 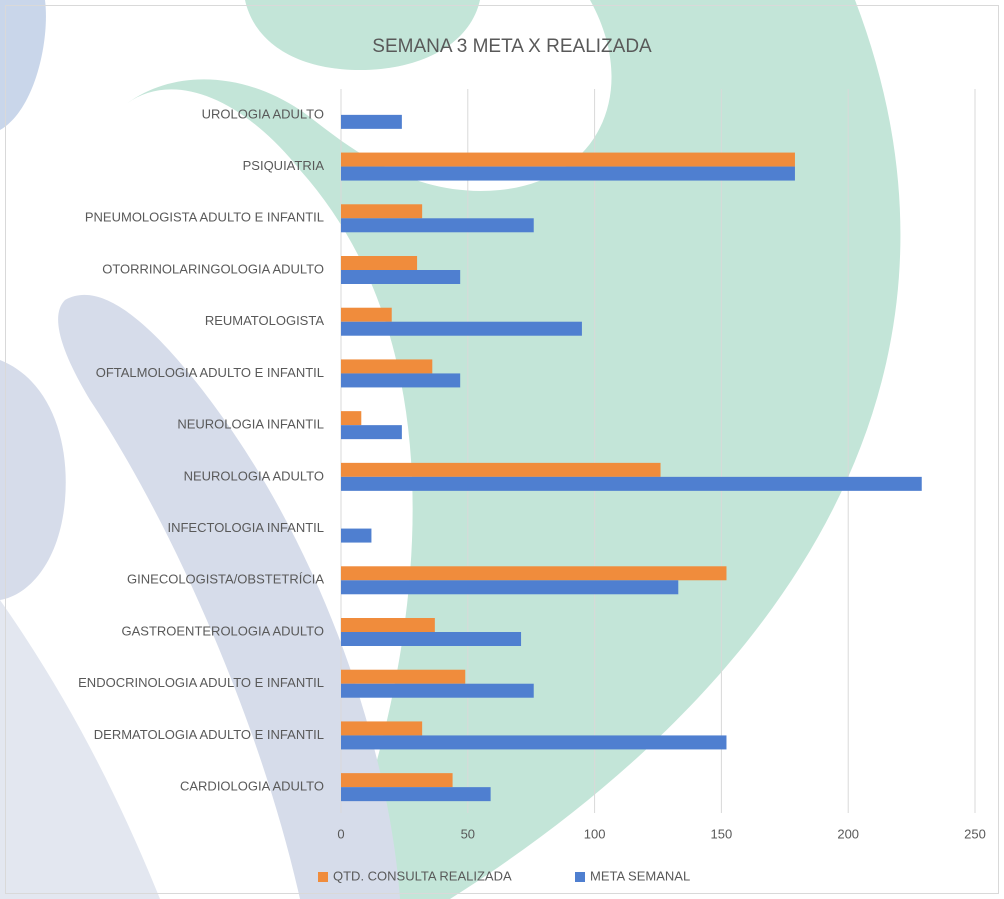 What do you see at coordinates (595, 833) in the screenshot?
I see `x-tick-label: 100` at bounding box center [595, 833].